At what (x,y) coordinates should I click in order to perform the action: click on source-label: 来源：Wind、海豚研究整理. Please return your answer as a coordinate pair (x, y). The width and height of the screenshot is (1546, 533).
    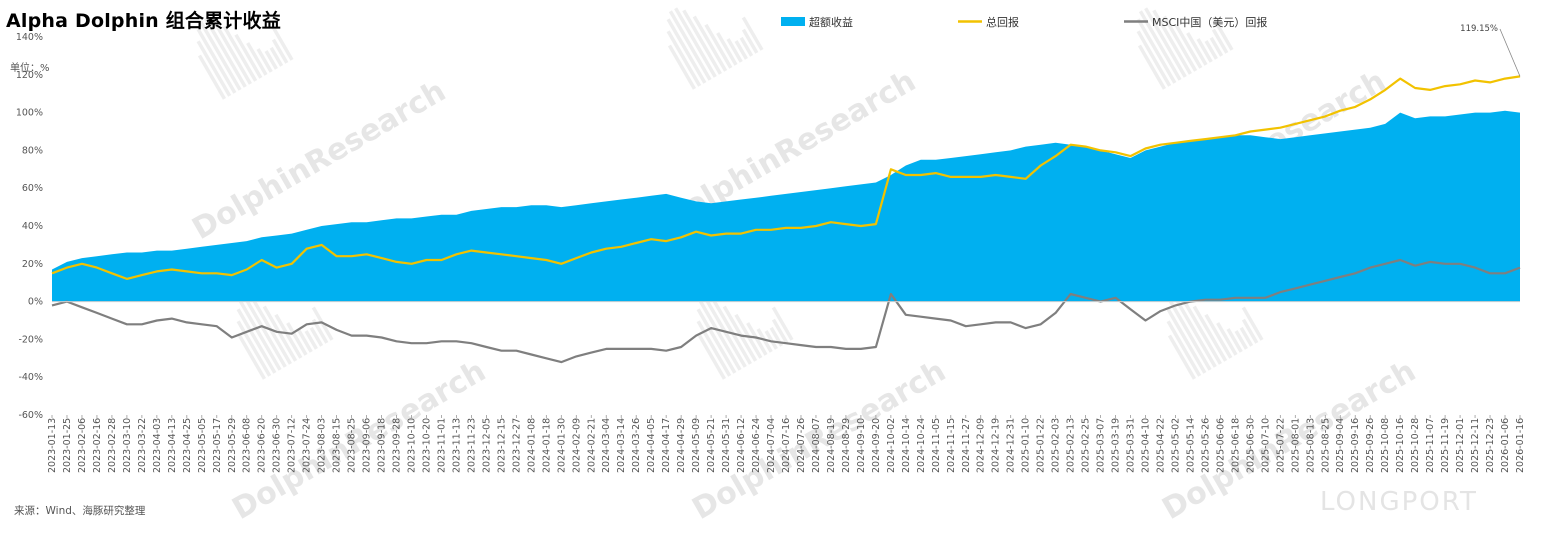
    Looking at the image, I should click on (80, 511).